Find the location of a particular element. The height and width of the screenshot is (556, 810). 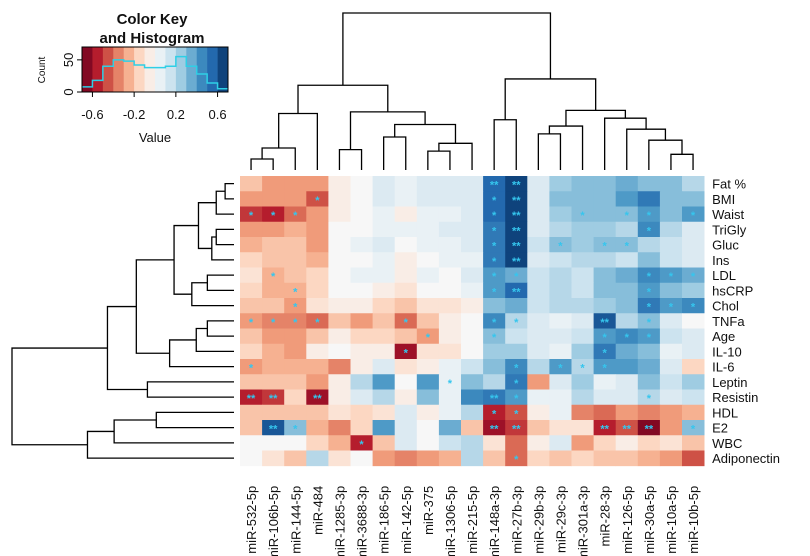

heatmap-cell-age-mir-106b-5p is located at coordinates (273, 336).